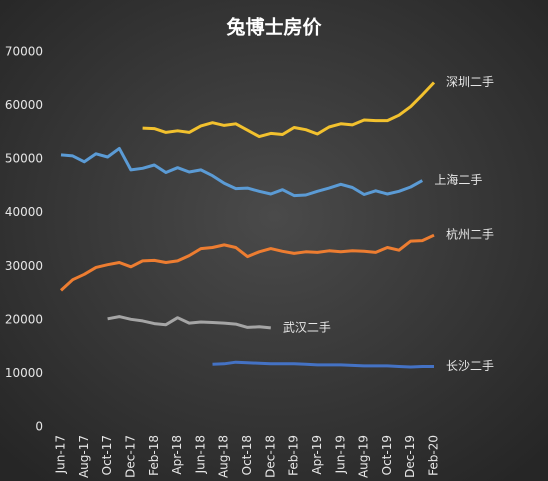 The height and width of the screenshot is (481, 548). I want to click on x-tick-label: Oct-18, so click(247, 455).